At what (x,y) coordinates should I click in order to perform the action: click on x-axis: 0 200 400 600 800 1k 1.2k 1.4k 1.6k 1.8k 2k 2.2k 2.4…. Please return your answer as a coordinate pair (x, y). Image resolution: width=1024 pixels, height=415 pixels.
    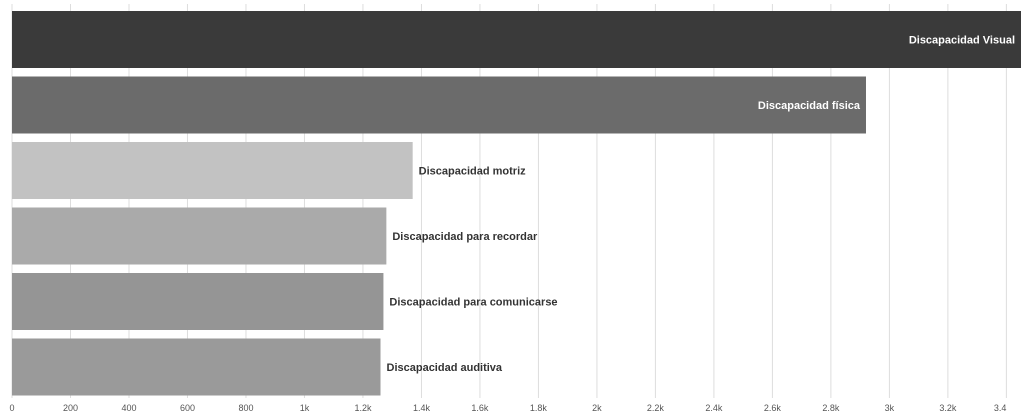
    Looking at the image, I should click on (507, 408).